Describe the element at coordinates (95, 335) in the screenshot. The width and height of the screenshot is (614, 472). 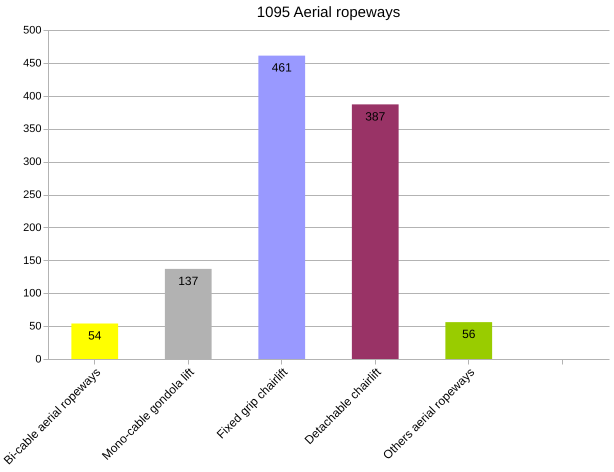
I see `data-label: 54` at that location.